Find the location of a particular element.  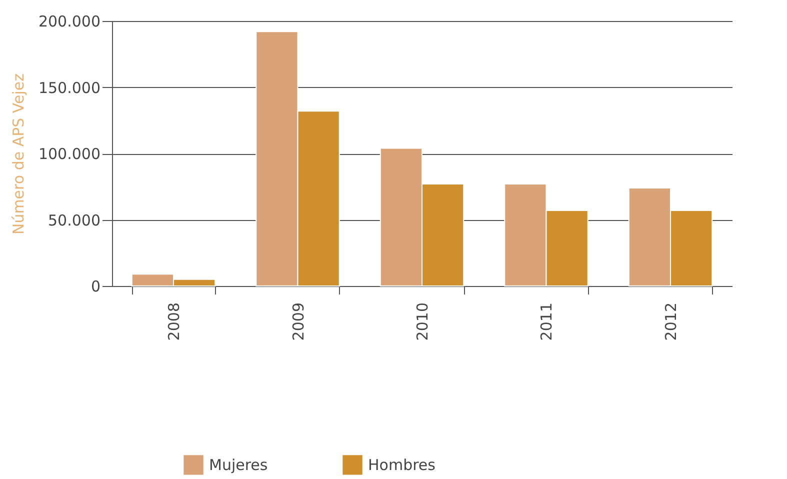

x-tick-label: 2011 is located at coordinates (547, 321).